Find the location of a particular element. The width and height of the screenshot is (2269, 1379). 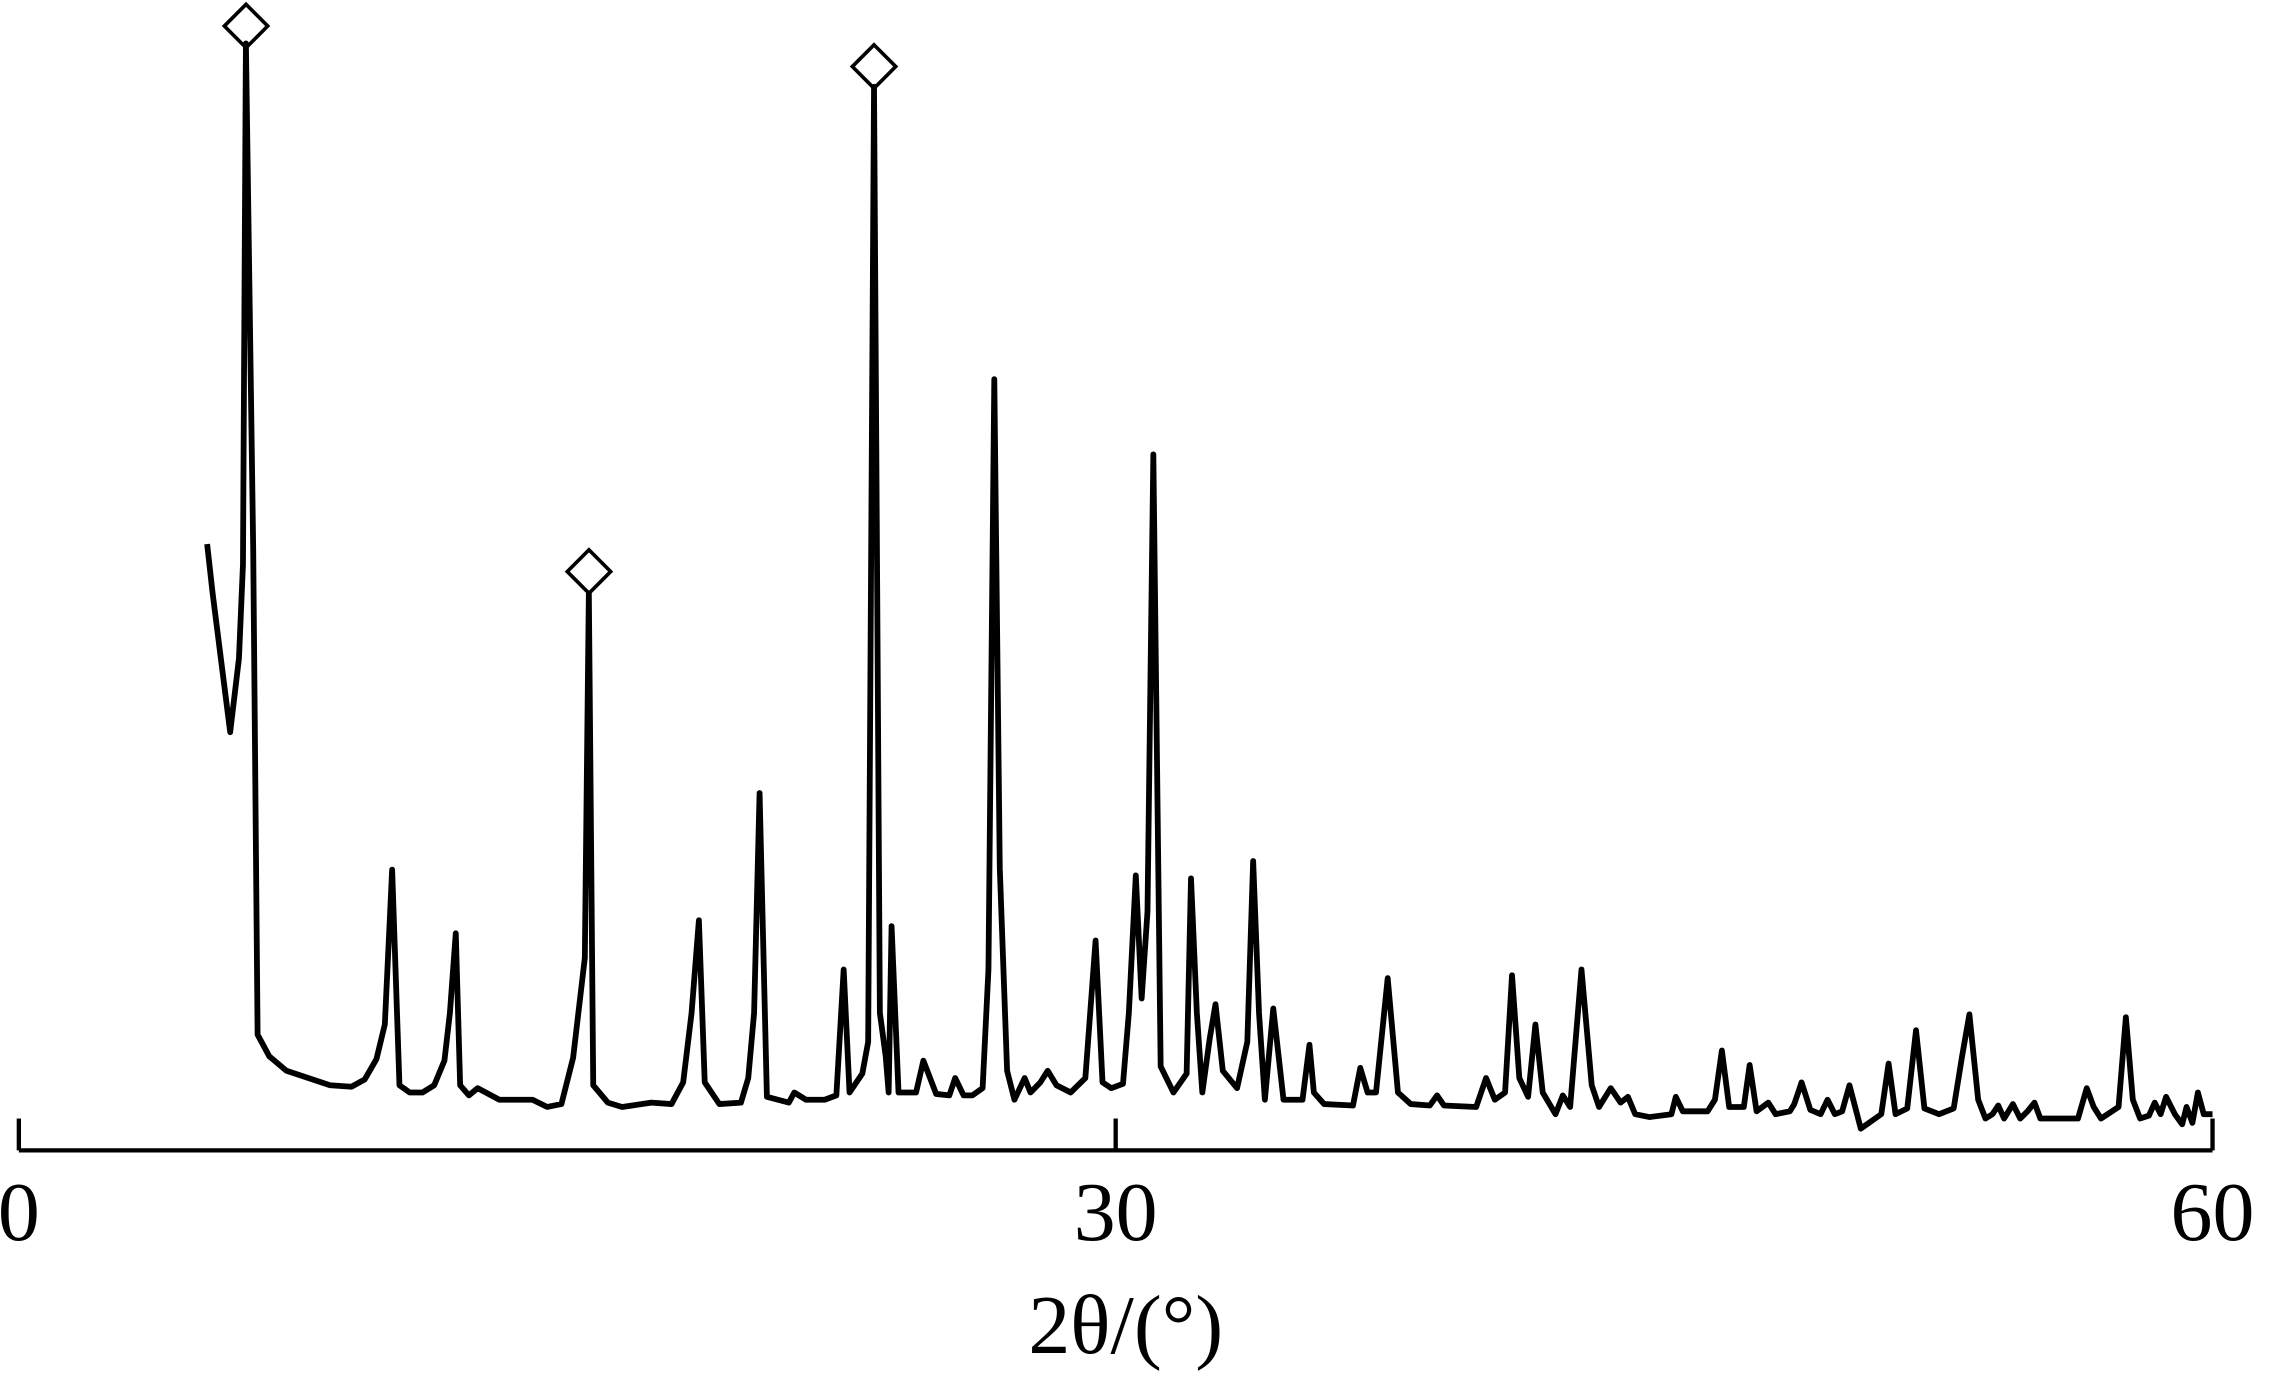

x-tick-label: 0 is located at coordinates (20, 1212).